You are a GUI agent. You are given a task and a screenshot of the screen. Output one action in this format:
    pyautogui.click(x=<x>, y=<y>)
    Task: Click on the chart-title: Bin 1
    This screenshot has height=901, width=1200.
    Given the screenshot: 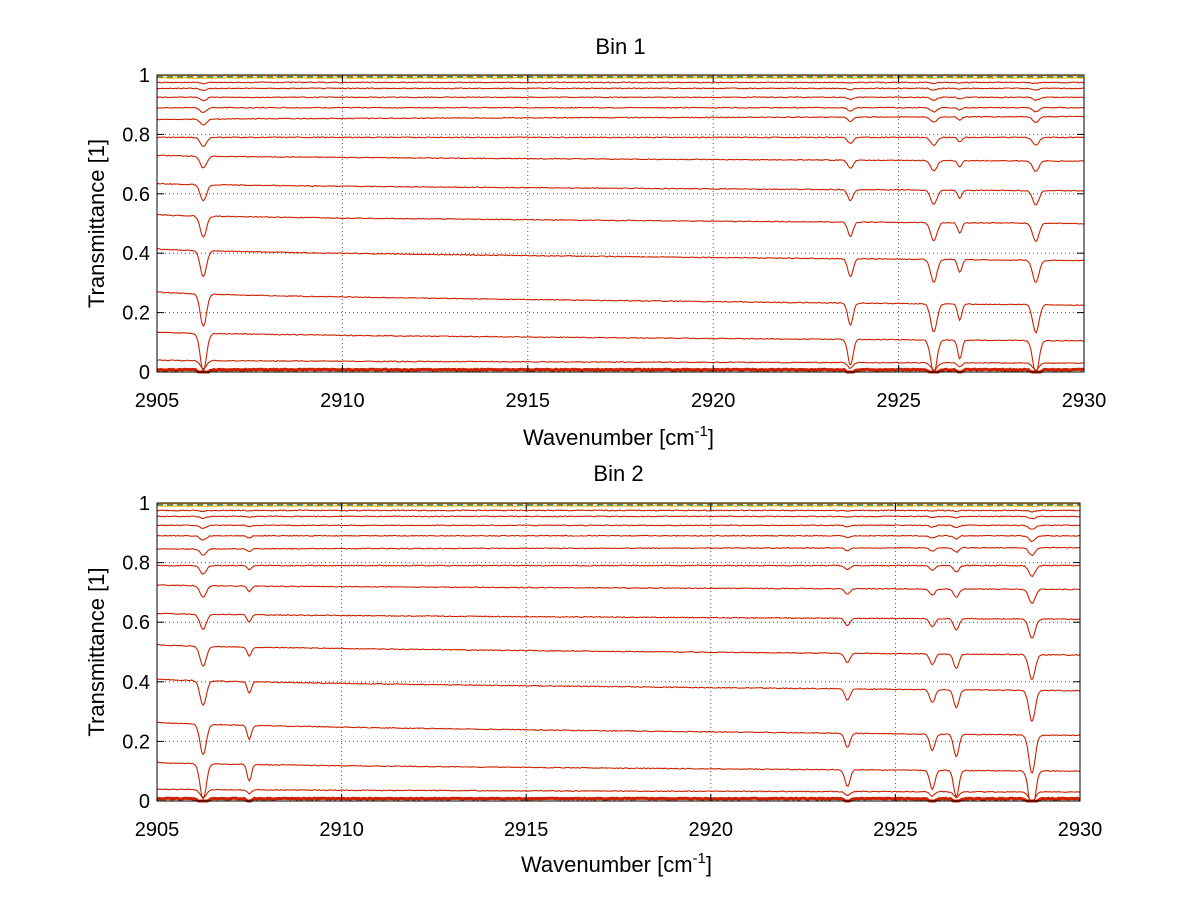 What is the action you would take?
    pyautogui.click(x=620, y=46)
    